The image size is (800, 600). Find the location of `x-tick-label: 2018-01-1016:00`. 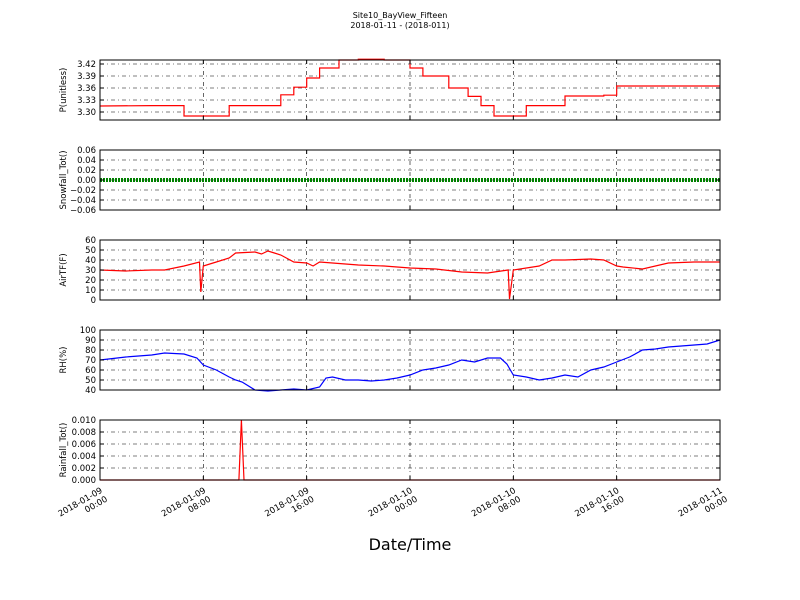

x-tick-label: 2018-01-1016:00 is located at coordinates (599, 507).